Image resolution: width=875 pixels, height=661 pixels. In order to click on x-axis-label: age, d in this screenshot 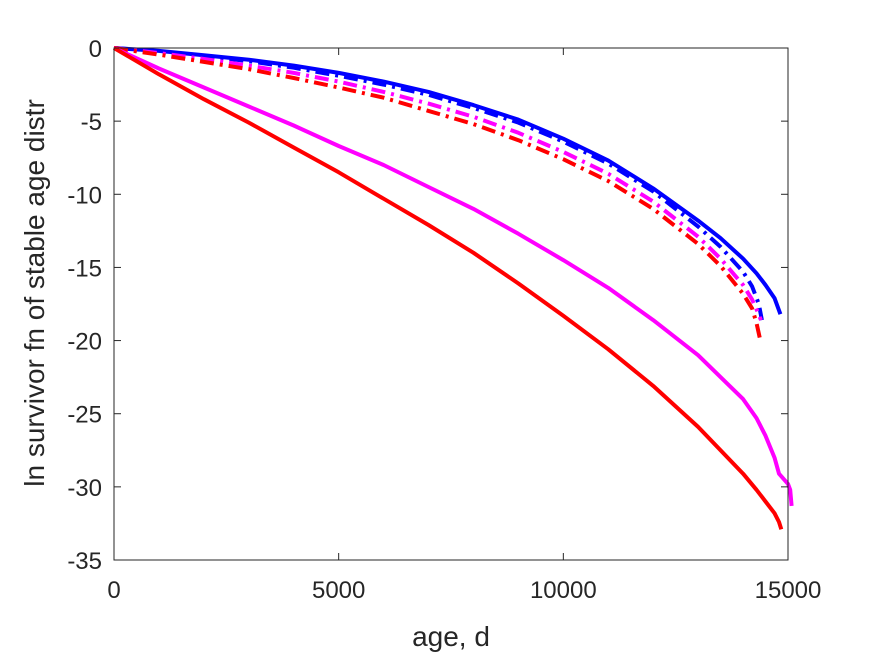, I will do `click(451, 636)`.